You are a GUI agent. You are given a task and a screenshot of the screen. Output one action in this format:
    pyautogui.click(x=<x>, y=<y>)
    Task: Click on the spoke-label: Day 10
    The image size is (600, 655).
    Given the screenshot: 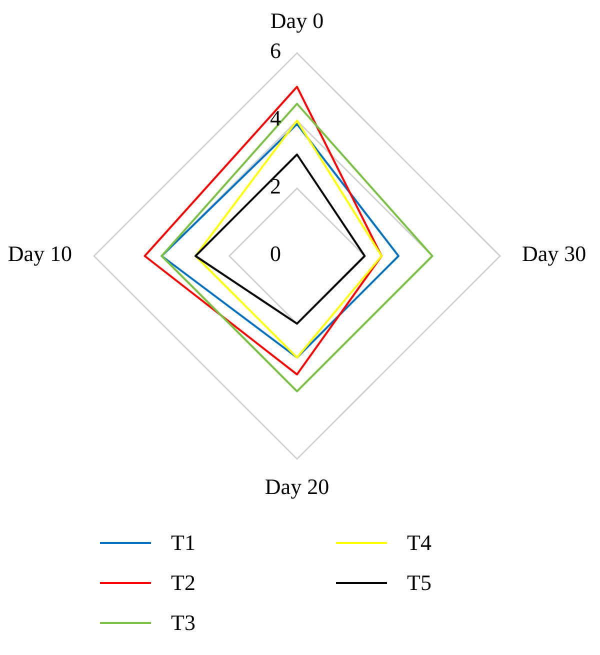 What is the action you would take?
    pyautogui.click(x=40, y=253)
    